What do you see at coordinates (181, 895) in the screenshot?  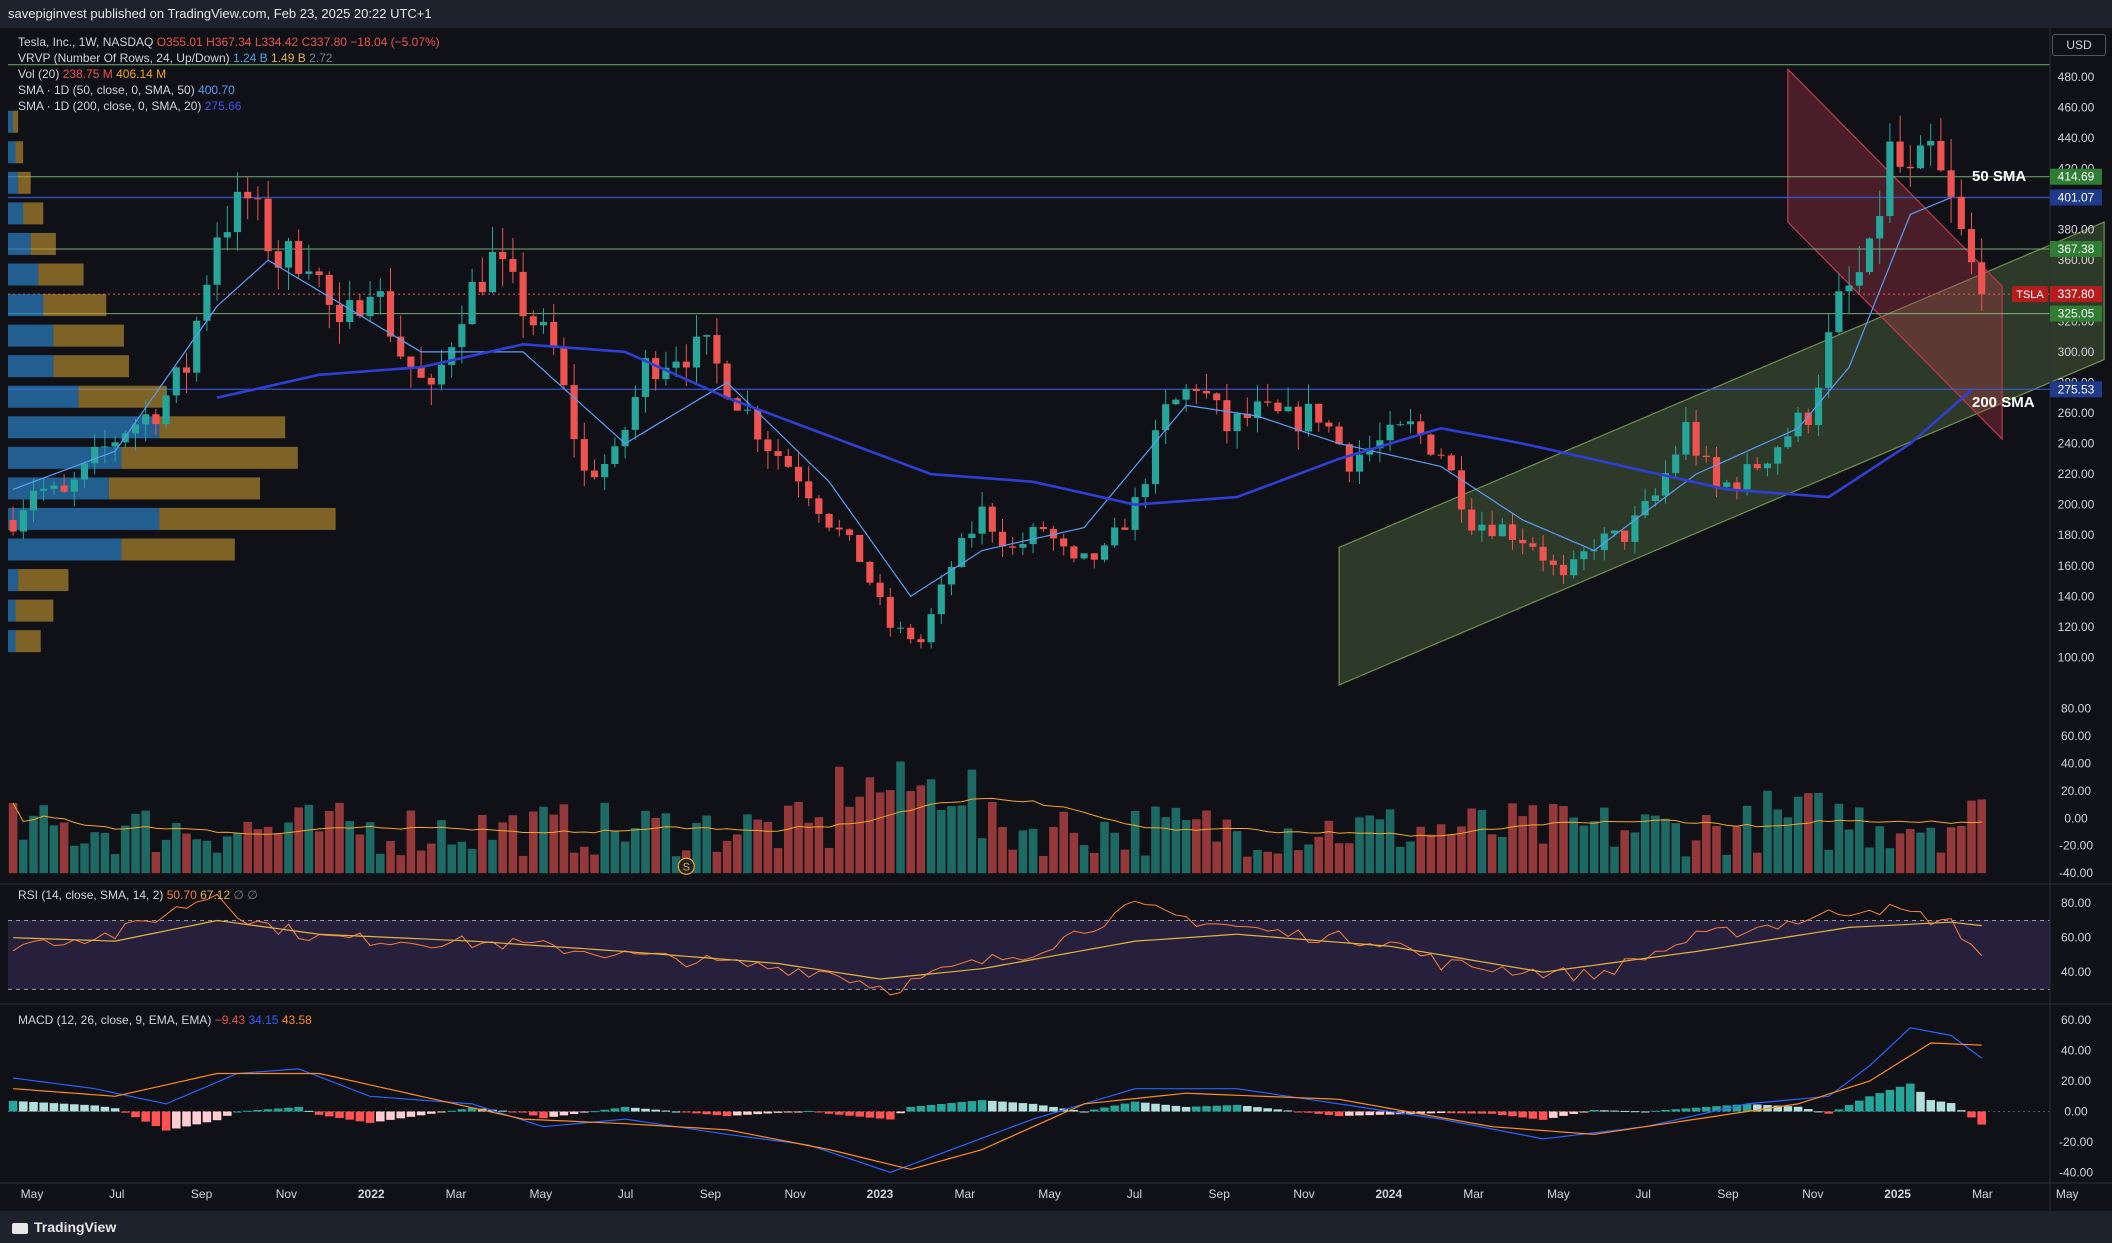 I see `legend-rsi-v1: 50.70` at bounding box center [181, 895].